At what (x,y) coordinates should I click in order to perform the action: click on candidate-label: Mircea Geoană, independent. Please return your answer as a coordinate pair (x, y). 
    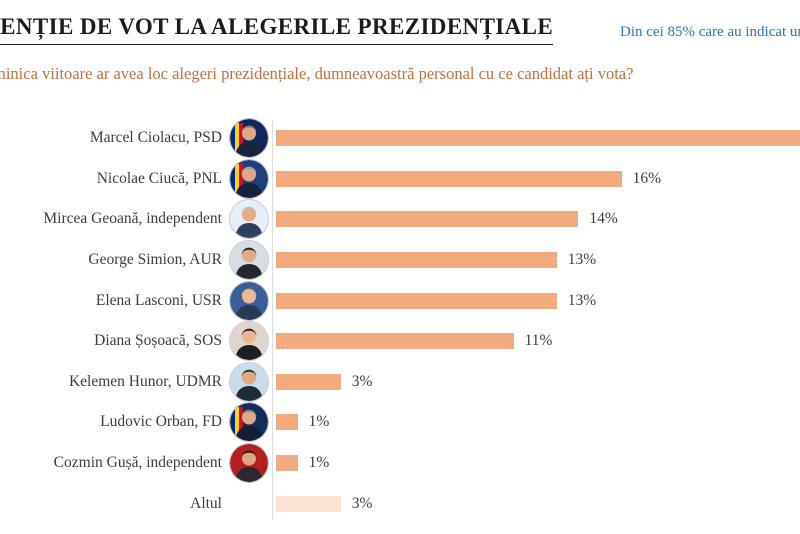
    Looking at the image, I should click on (132, 219).